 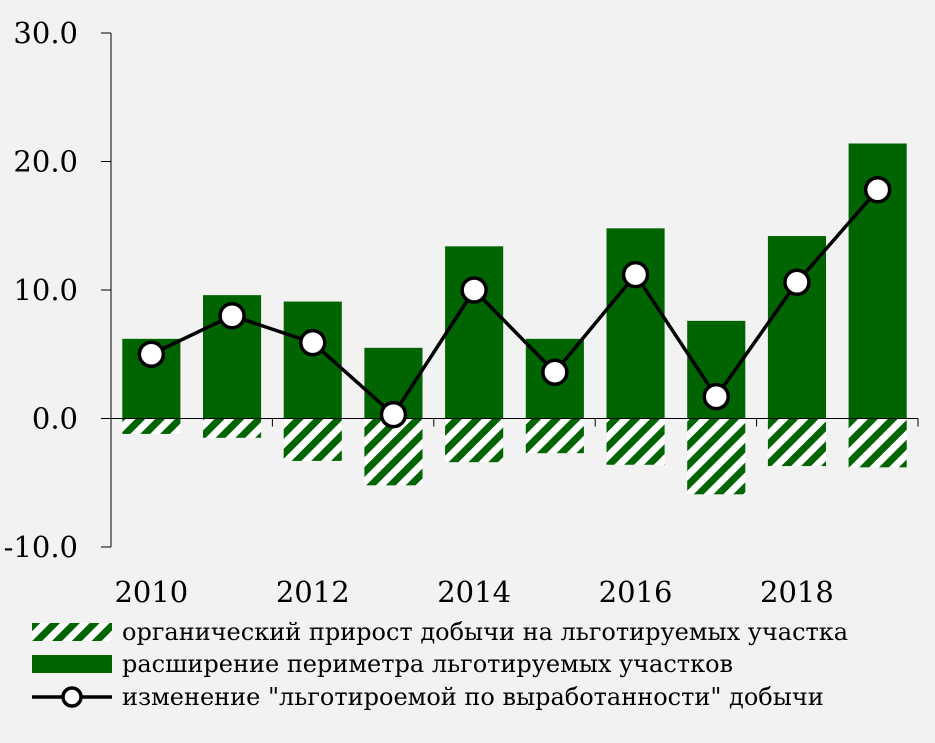 I want to click on bar-organic-2016, so click(x=635, y=441).